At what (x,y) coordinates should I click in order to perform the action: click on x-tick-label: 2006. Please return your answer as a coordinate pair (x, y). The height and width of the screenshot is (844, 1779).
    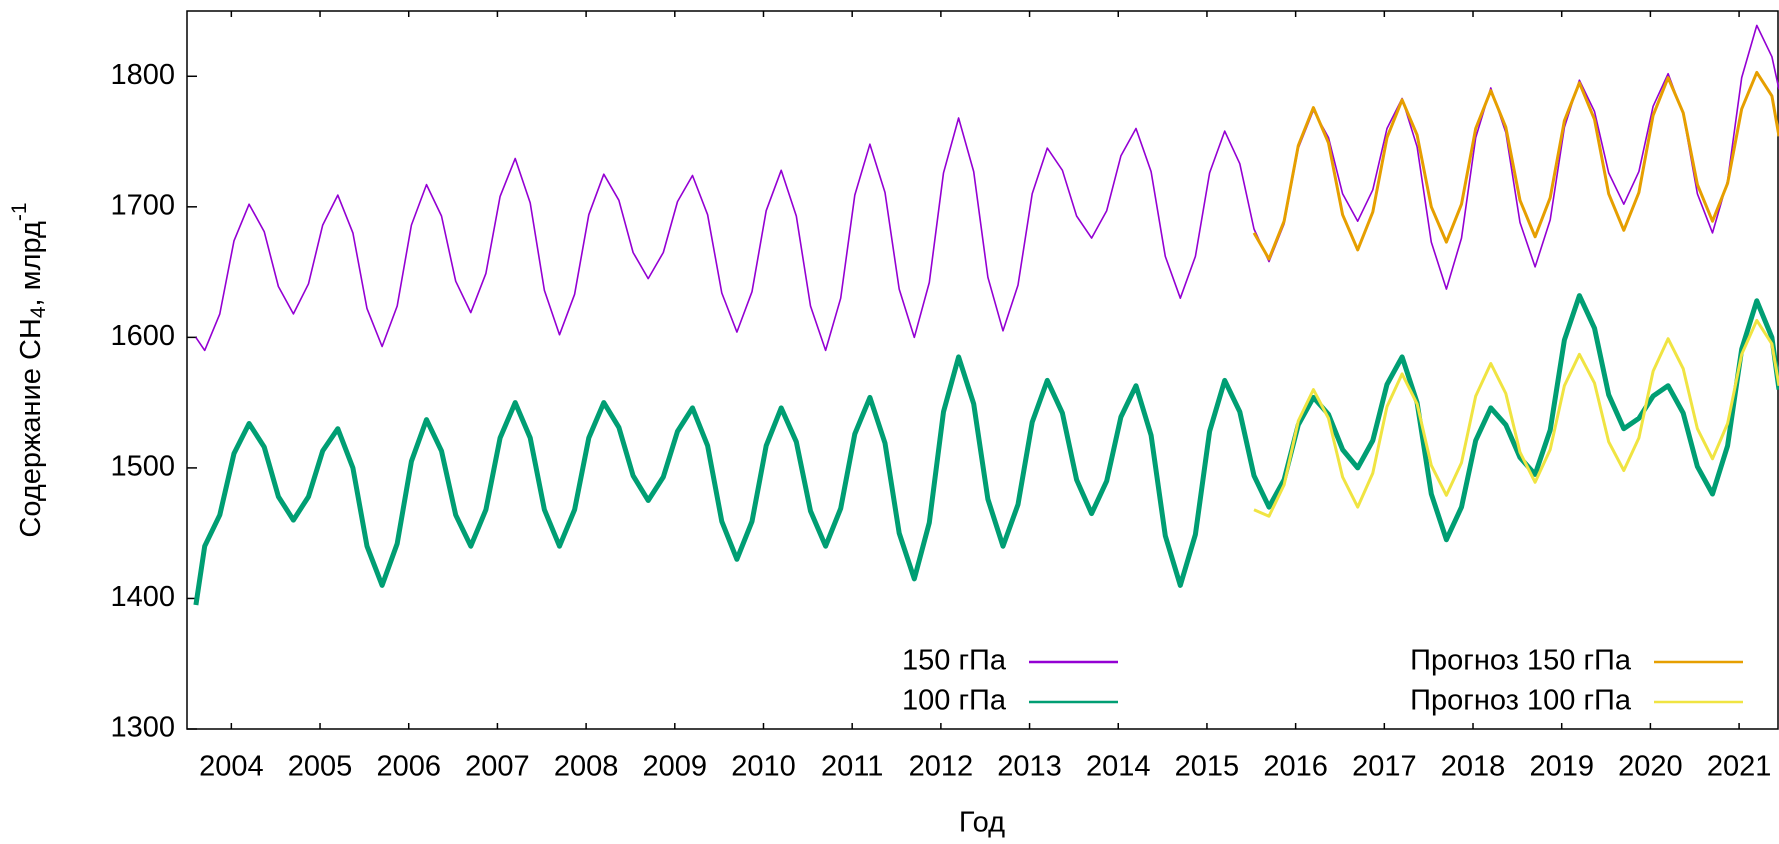
    Looking at the image, I should click on (408, 767).